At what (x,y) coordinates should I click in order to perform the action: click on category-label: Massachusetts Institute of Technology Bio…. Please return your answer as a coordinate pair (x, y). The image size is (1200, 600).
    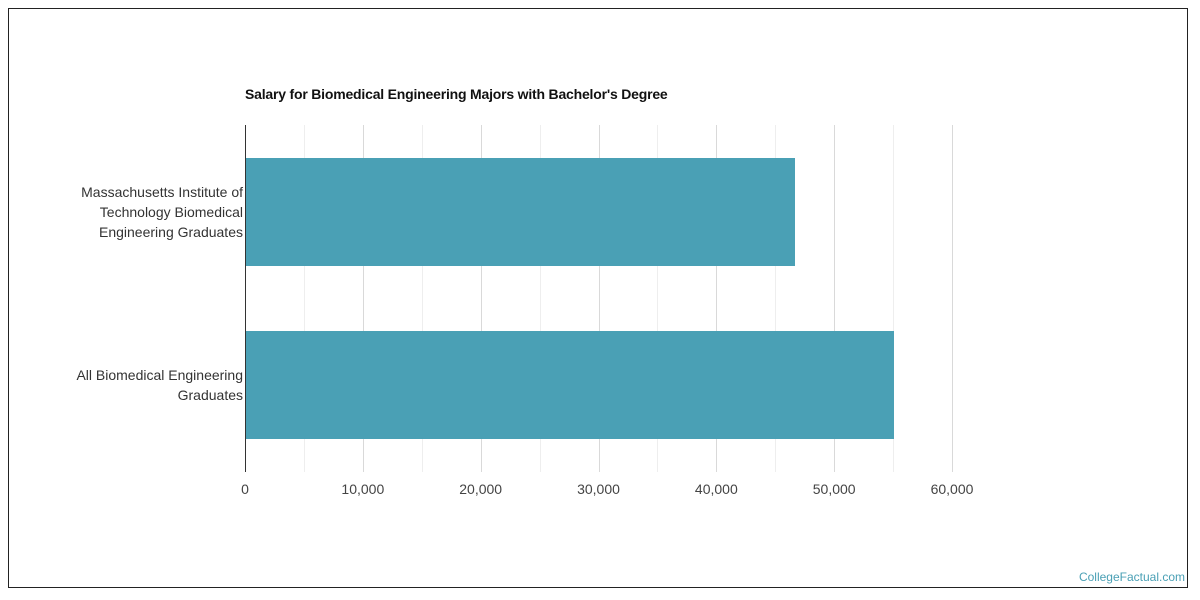
    Looking at the image, I should click on (133, 212).